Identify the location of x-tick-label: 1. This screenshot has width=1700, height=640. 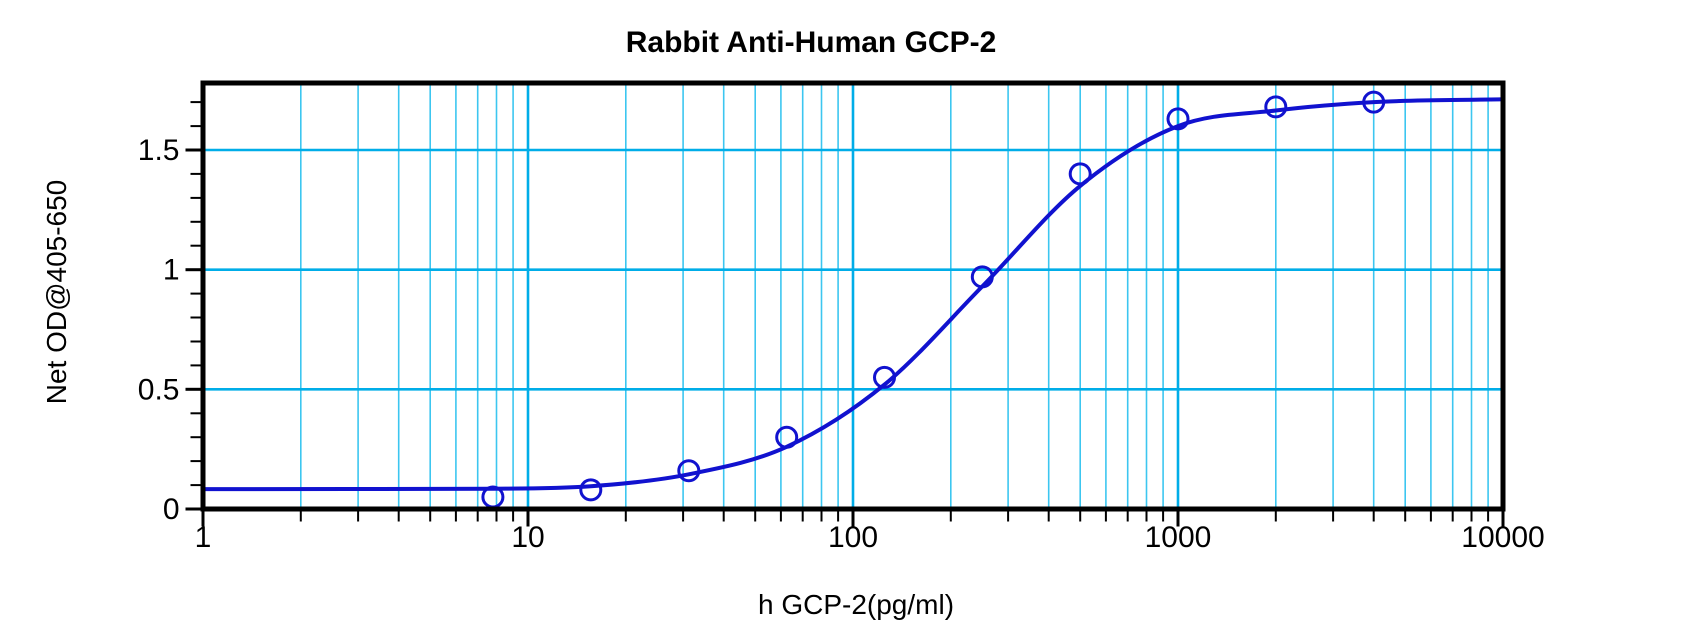
(203, 537).